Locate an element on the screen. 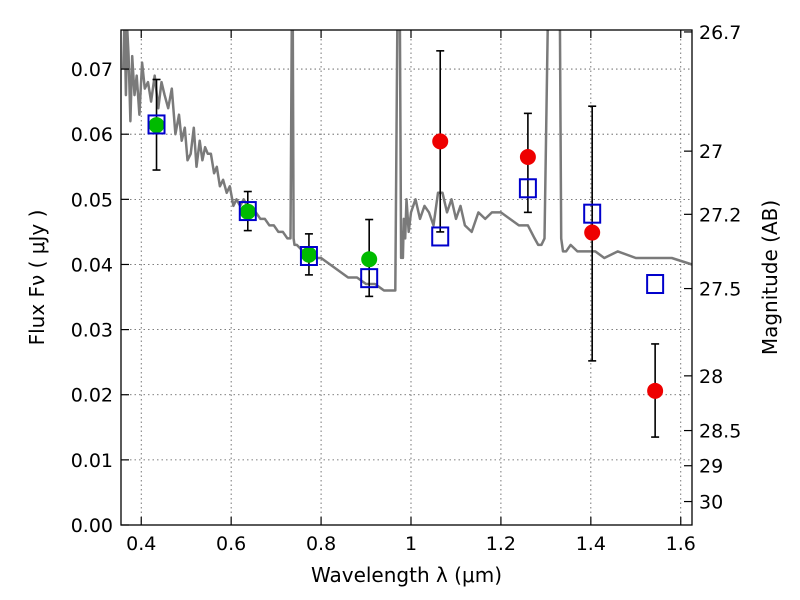  right-tick-label: 27.2 is located at coordinates (720, 215).